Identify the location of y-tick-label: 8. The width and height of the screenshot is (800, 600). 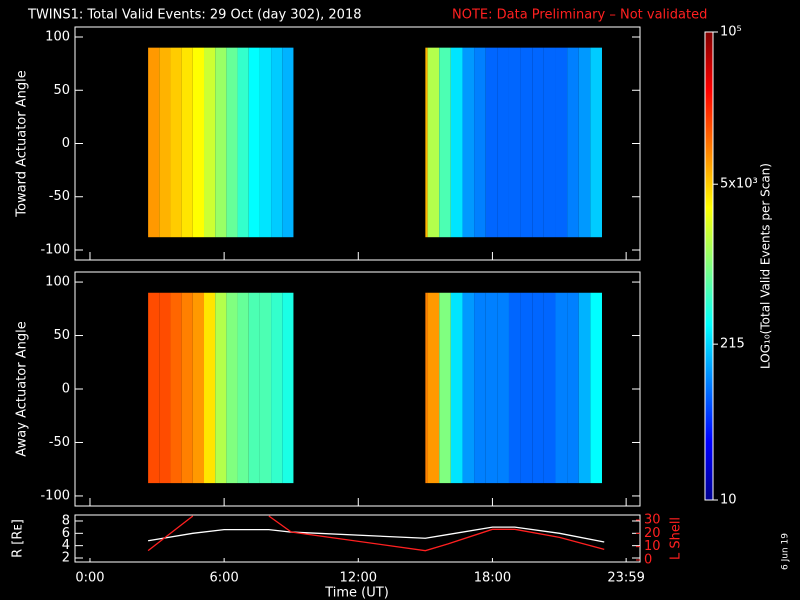
(66, 520).